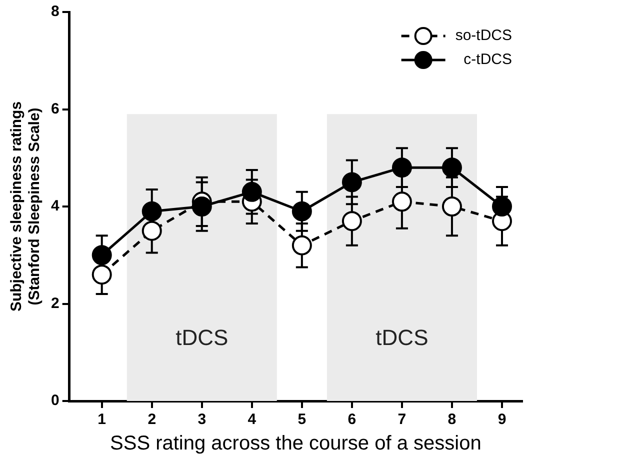 This screenshot has width=622, height=460. I want to click on y-tick-label: 6, so click(55, 109).